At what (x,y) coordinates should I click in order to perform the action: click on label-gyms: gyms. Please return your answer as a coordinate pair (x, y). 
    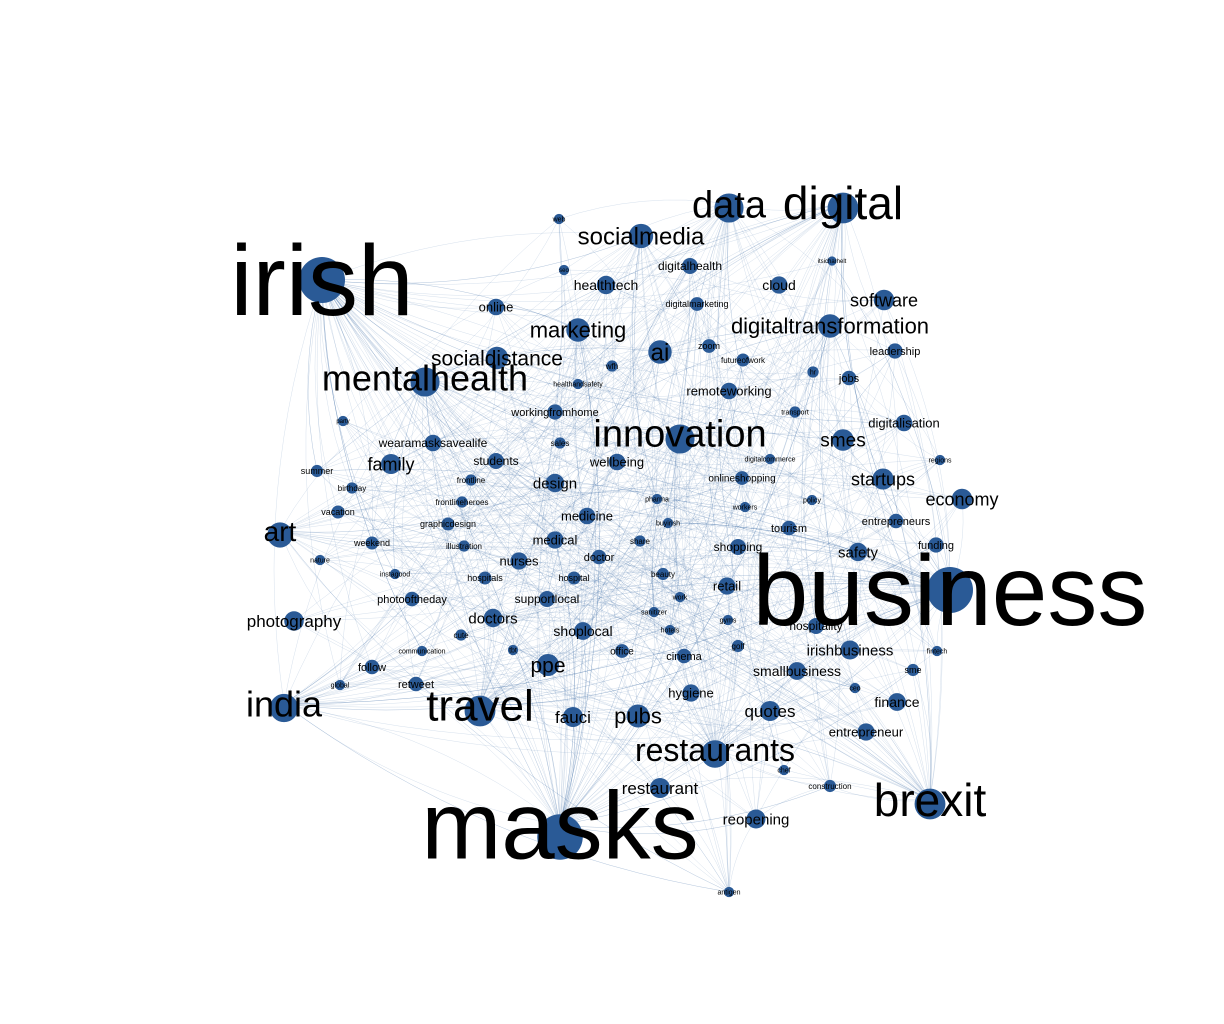
    Looking at the image, I should click on (728, 620).